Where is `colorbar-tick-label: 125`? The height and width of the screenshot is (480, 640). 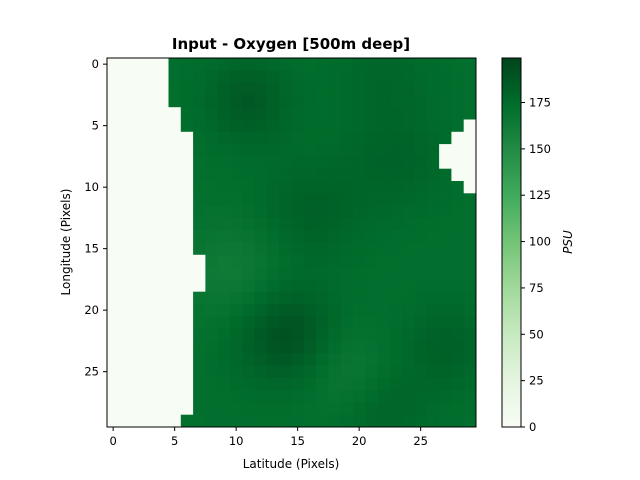
colorbar-tick-label: 125 is located at coordinates (540, 195).